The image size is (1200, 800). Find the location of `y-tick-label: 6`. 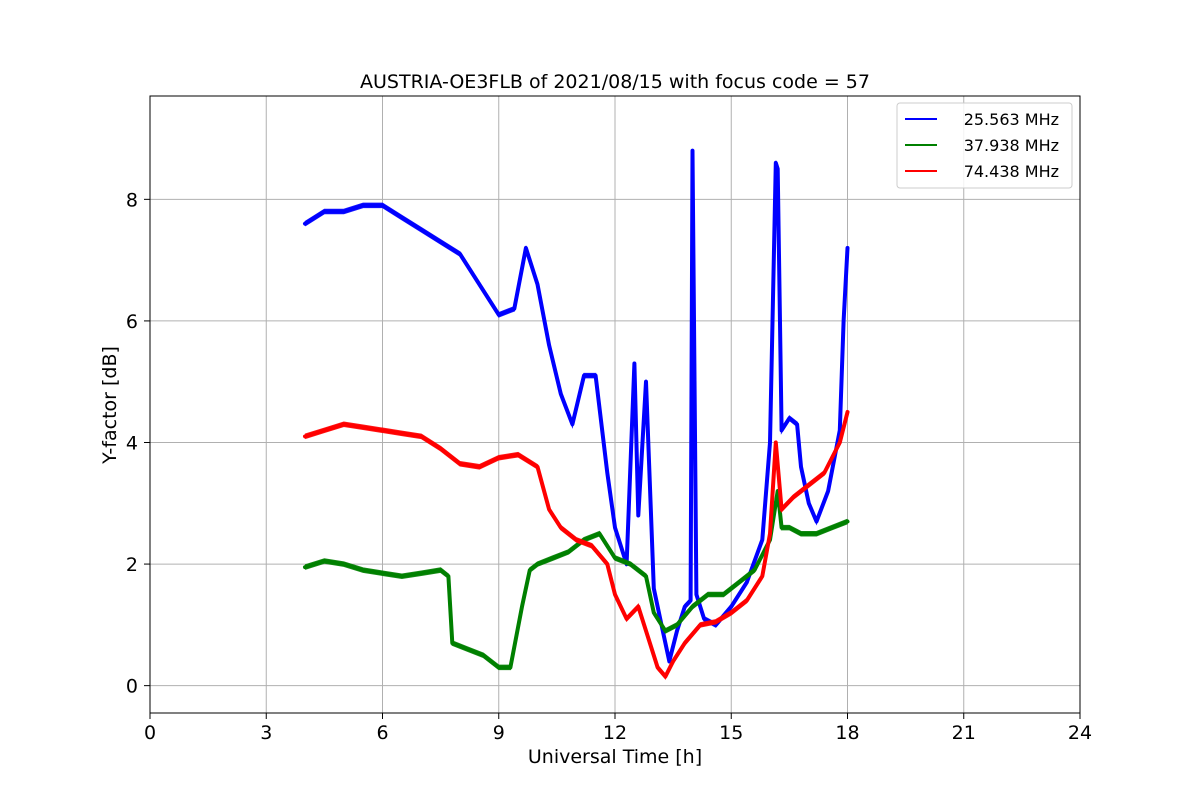

y-tick-label: 6 is located at coordinates (132, 322).